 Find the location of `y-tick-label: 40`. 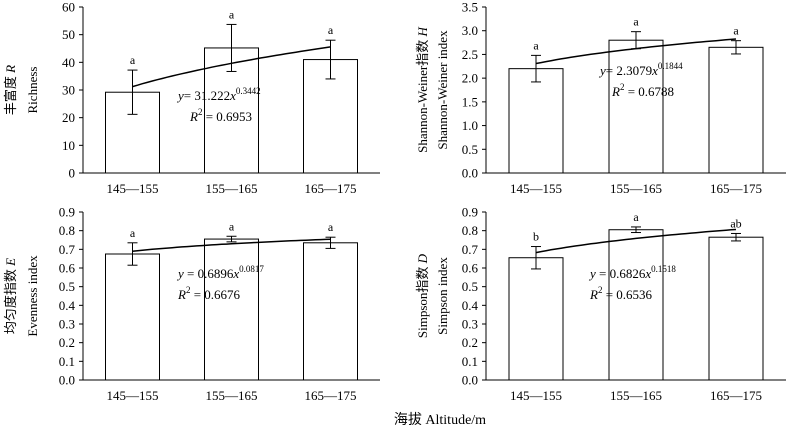

y-tick-label: 40 is located at coordinates (68, 62).